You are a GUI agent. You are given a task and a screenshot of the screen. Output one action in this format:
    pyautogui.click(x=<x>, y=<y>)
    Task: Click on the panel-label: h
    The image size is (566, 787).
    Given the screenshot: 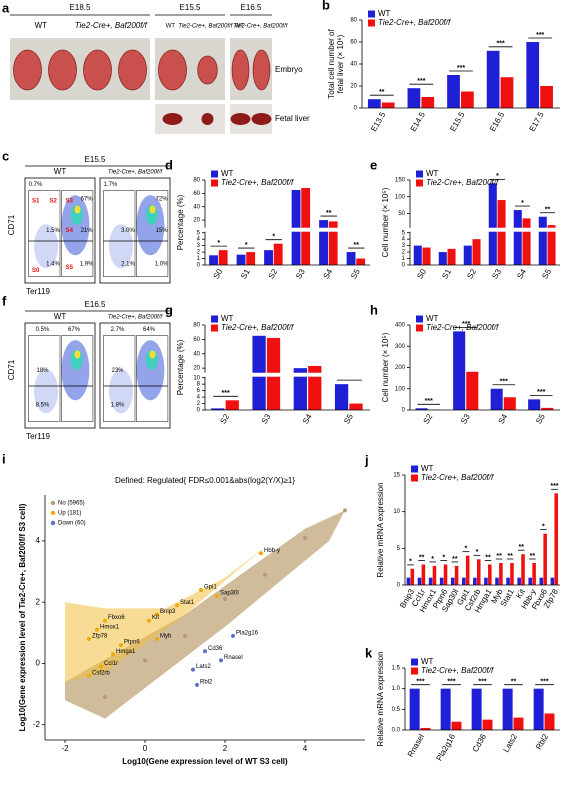 What is the action you would take?
    pyautogui.click(x=374, y=309)
    